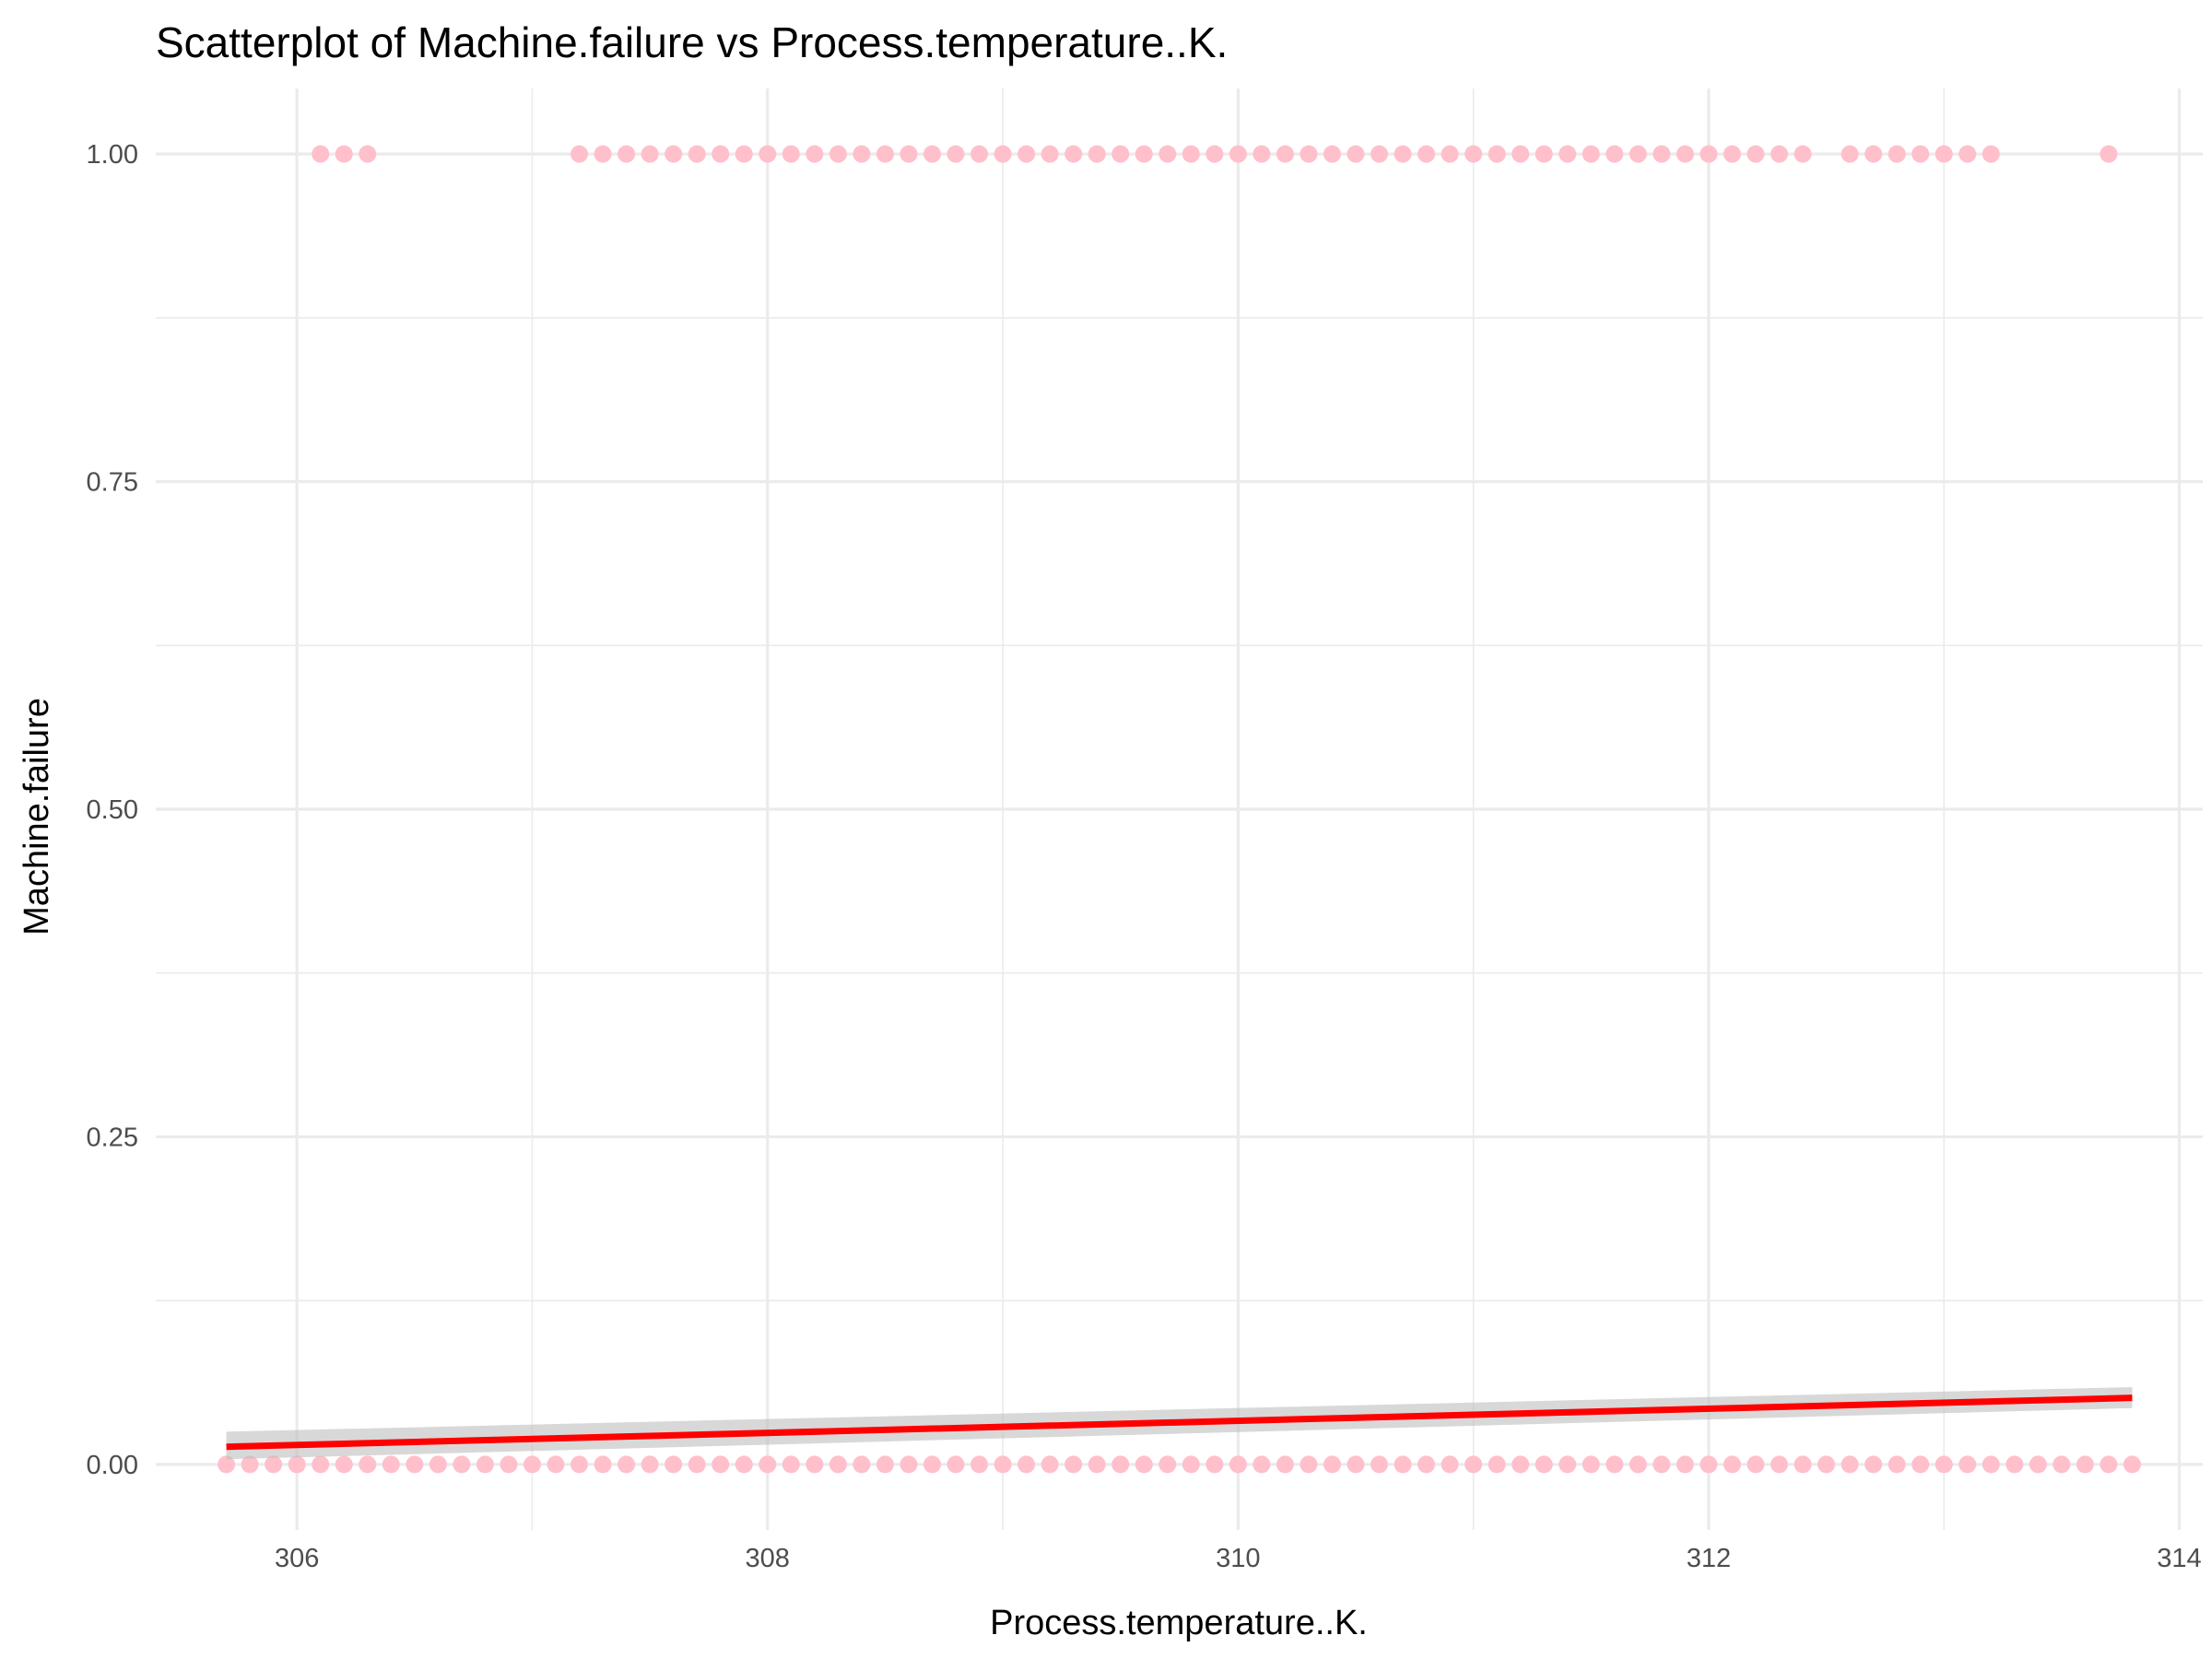  What do you see at coordinates (1179, 1623) in the screenshot?
I see `x-axis-label: Process.temperature..K.` at bounding box center [1179, 1623].